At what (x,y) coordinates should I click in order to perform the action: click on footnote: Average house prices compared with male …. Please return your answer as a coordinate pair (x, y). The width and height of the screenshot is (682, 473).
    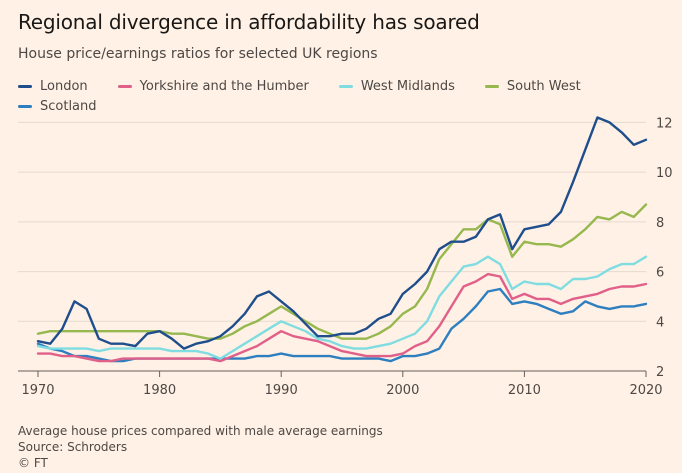
    Looking at the image, I should click on (200, 447).